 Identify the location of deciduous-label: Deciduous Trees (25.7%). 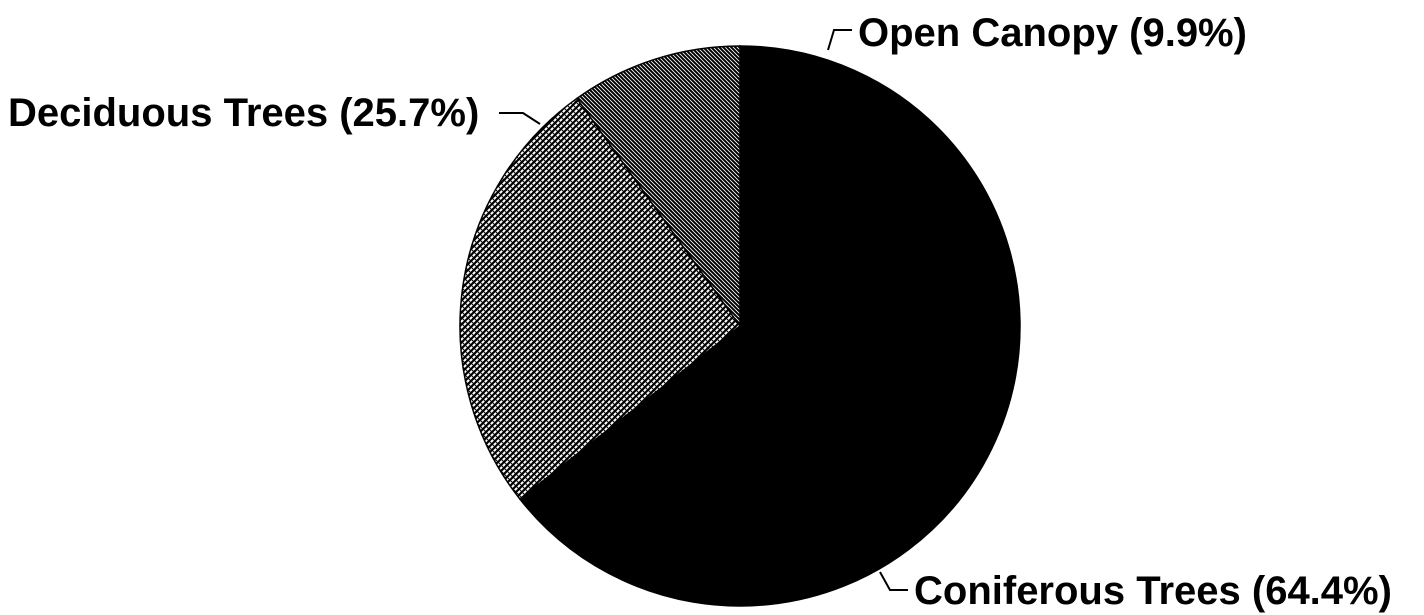
(243, 113).